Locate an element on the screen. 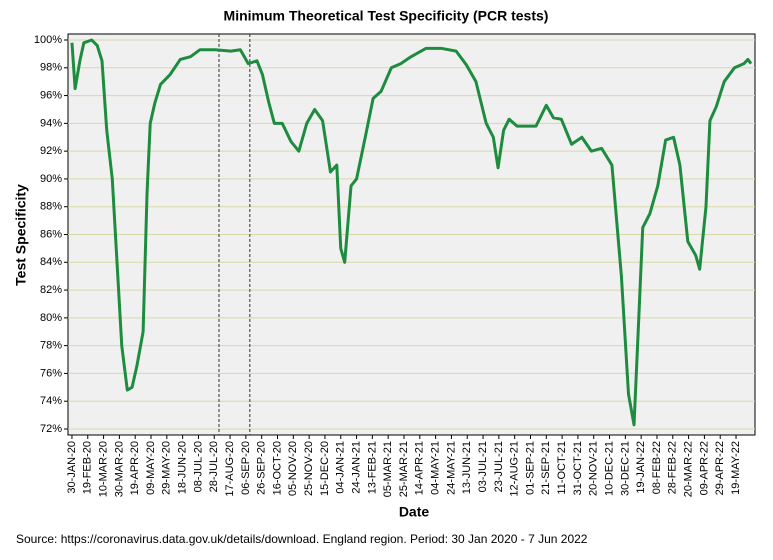 The height and width of the screenshot is (560, 773). y-tick-label: 76% is located at coordinates (51, 373).